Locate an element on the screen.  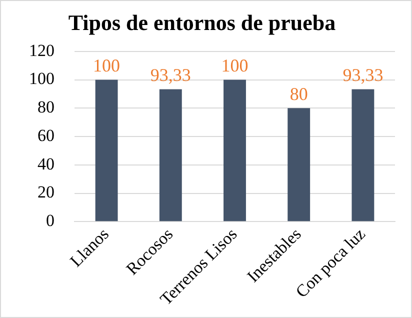
y-tick-label: 60 is located at coordinates (46, 135).